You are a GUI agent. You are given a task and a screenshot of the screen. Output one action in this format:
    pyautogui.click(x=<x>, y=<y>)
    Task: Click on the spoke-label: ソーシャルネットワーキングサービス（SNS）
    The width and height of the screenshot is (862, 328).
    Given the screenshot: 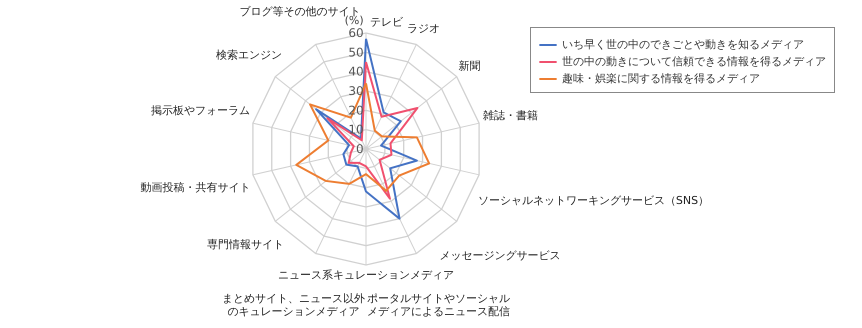 What is the action you would take?
    pyautogui.click(x=594, y=200)
    